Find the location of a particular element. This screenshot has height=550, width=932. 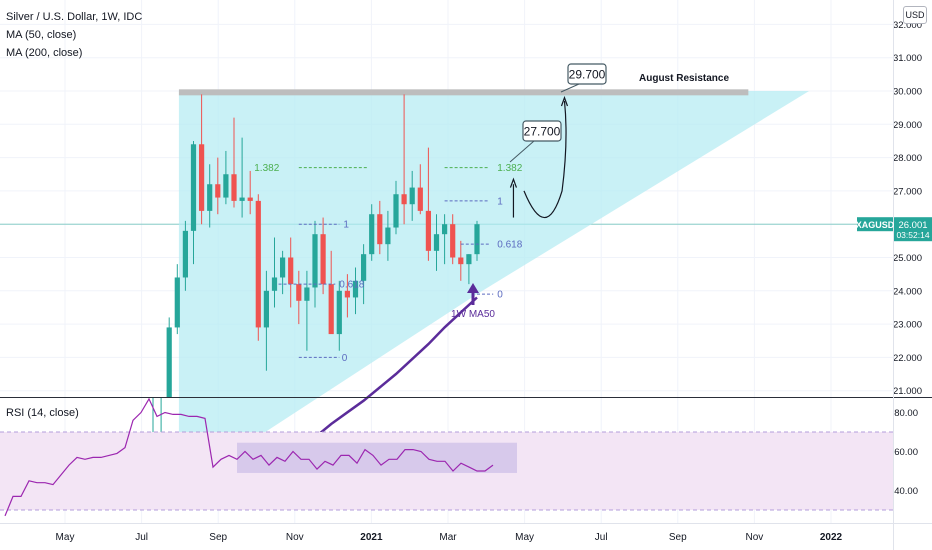

annotations-layer: 29.700 27.700 1W MA50 is located at coordinates (529, 191).